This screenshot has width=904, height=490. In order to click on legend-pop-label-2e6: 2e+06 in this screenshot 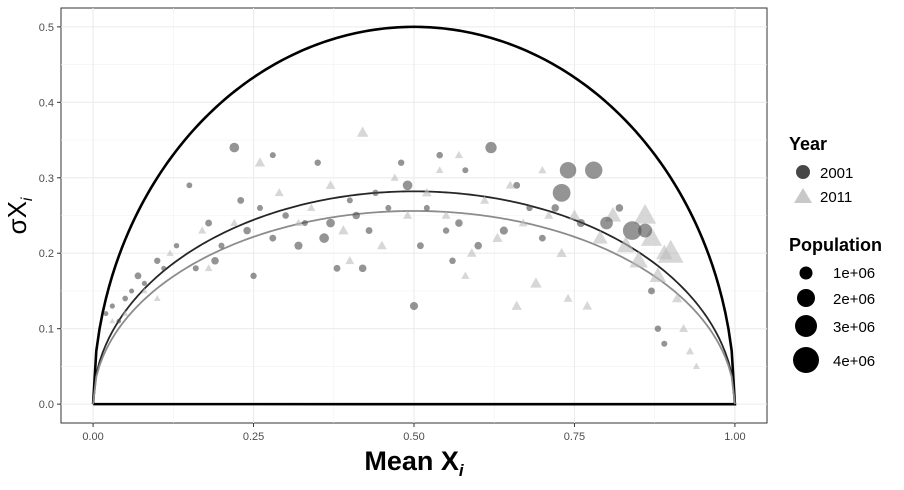, I will do `click(854, 299)`.